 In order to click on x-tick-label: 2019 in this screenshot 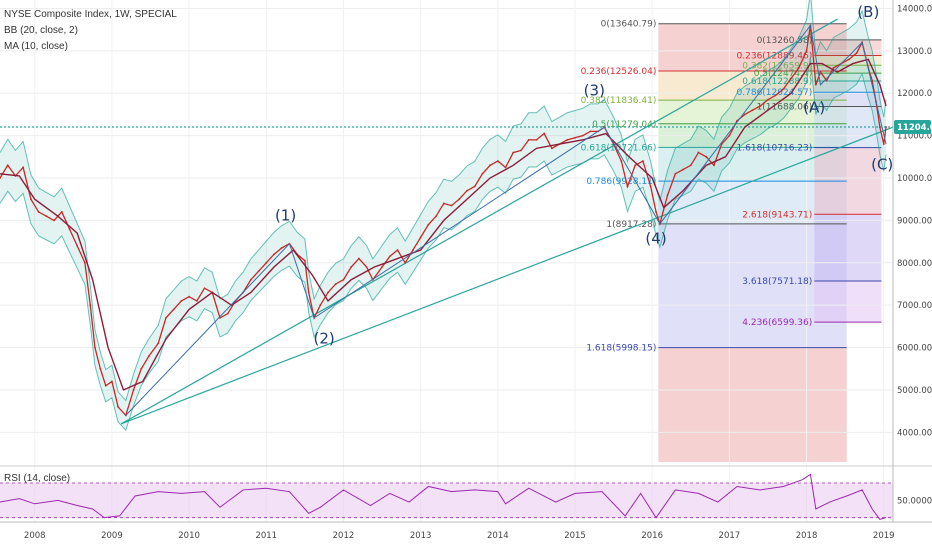, I will do `click(884, 536)`.